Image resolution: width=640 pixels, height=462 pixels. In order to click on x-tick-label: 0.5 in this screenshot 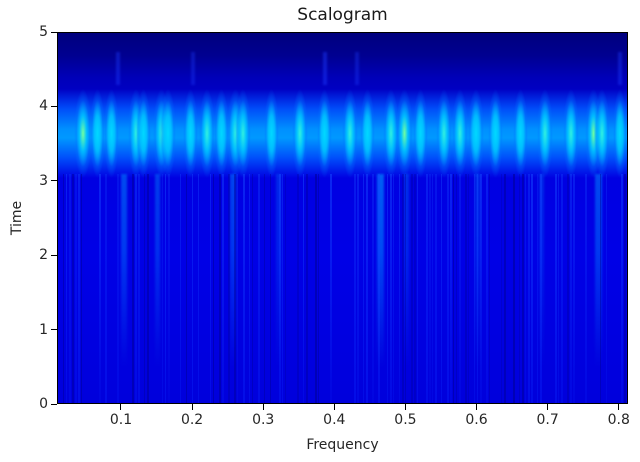, I will do `click(405, 420)`.